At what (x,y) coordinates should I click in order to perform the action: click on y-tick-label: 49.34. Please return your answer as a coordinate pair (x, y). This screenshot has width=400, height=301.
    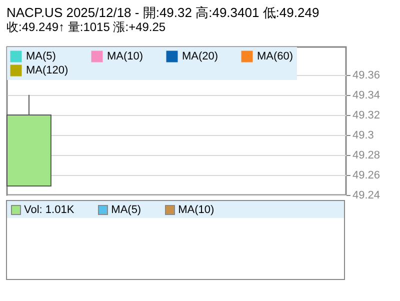
    Looking at the image, I should click on (366, 96).